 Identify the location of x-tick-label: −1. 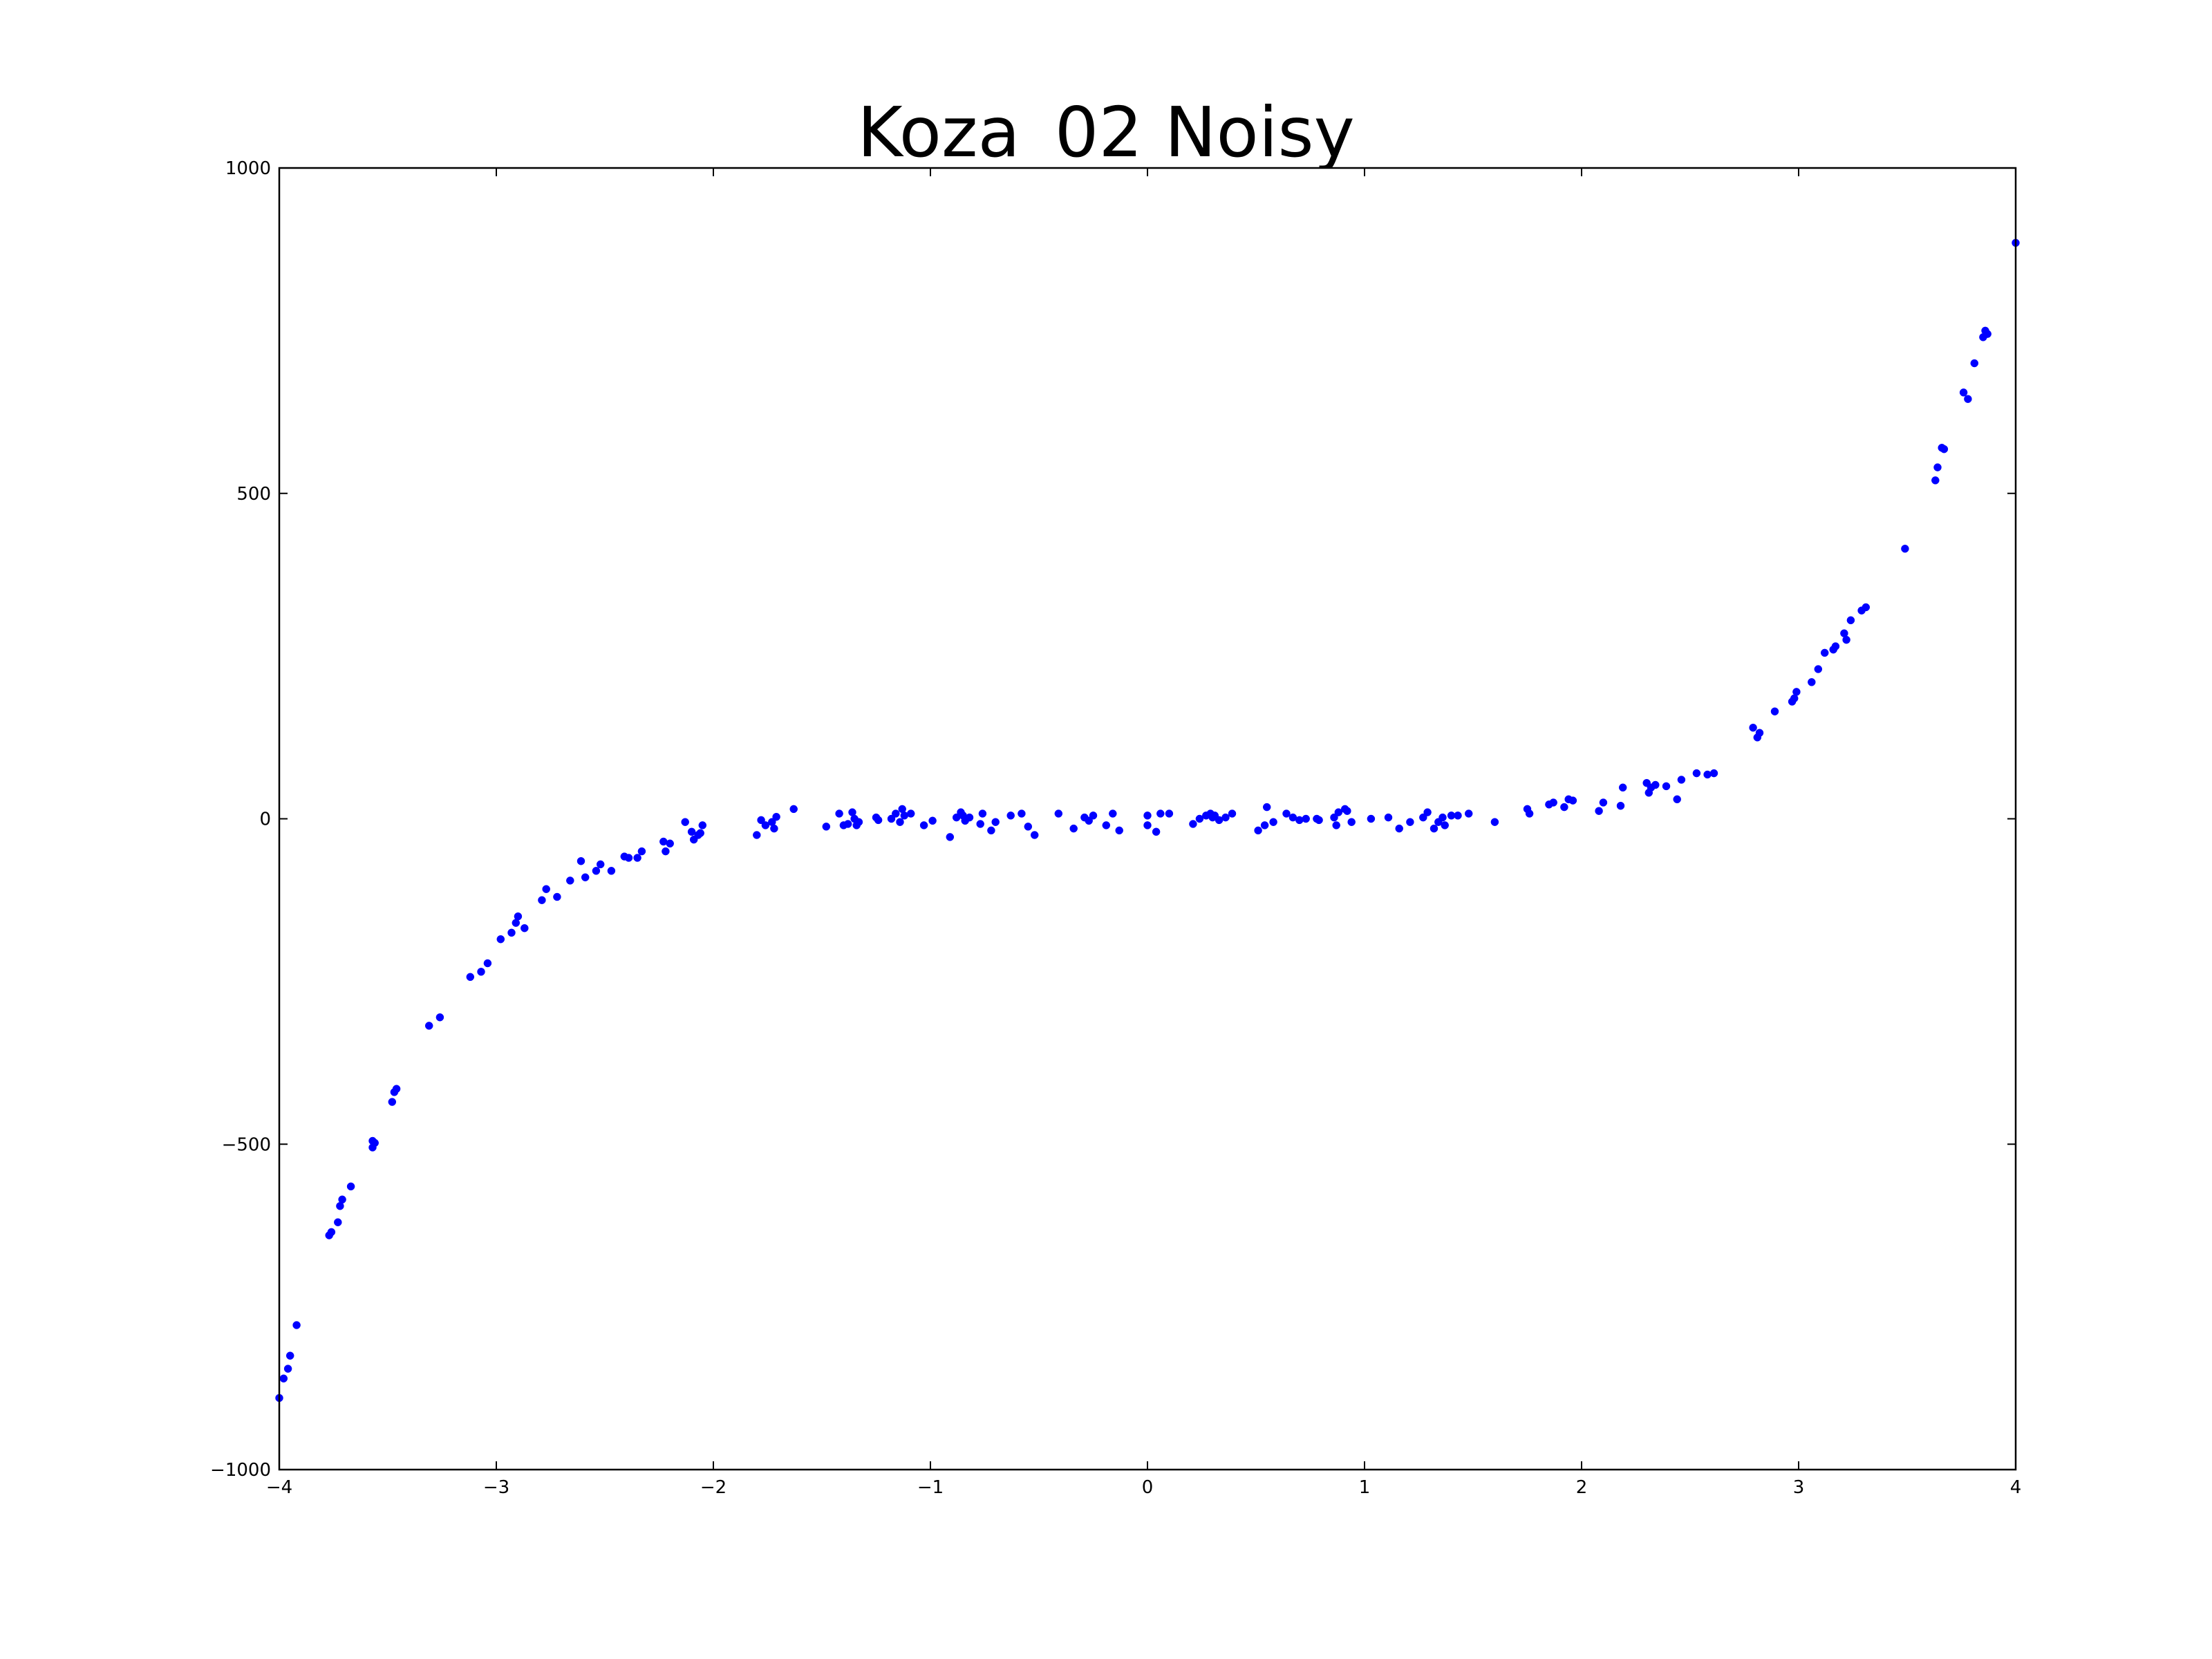
(931, 1488).